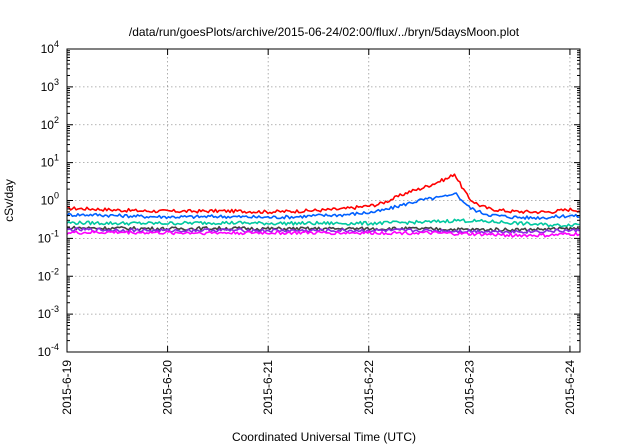  I want to click on y-tick-label: 10⁻³, so click(48, 312).